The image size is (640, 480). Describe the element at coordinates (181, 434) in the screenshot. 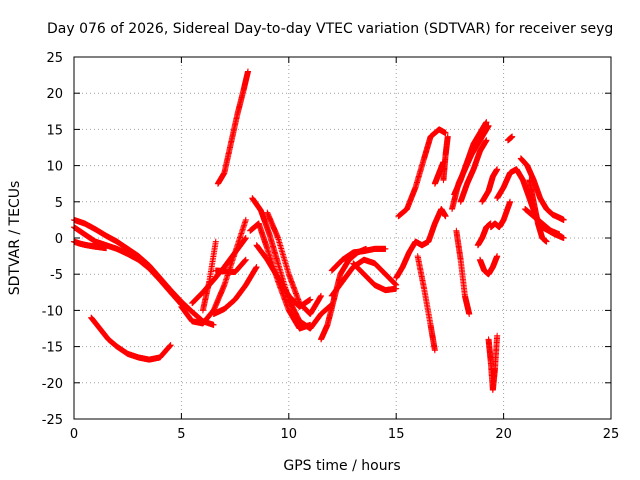

I see `x-tick-label: 5` at that location.